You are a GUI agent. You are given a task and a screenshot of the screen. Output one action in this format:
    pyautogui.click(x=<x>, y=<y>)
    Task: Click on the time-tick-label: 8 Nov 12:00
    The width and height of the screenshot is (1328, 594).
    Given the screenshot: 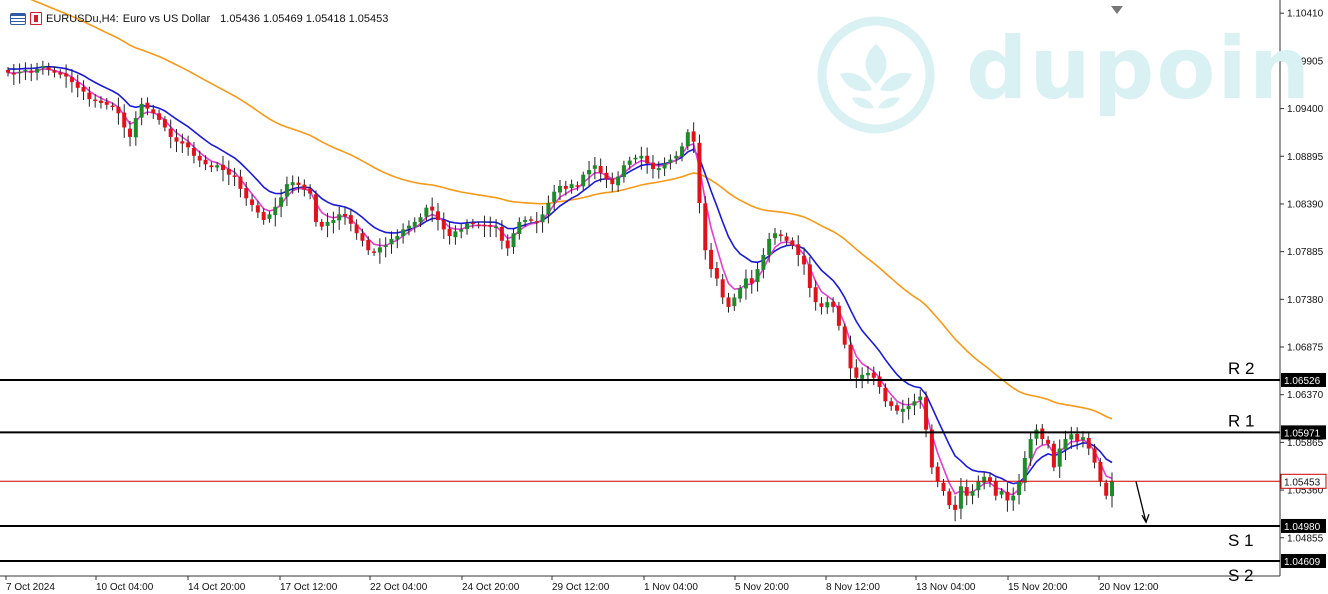 What is the action you would take?
    pyautogui.click(x=853, y=587)
    